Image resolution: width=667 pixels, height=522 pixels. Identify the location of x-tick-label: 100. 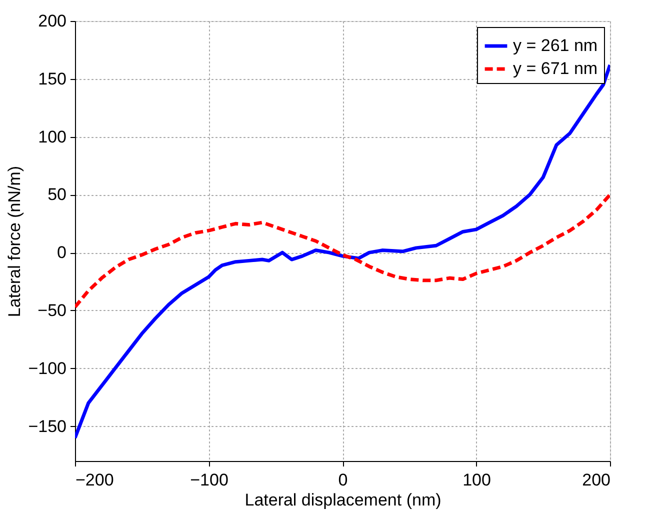
(476, 480).